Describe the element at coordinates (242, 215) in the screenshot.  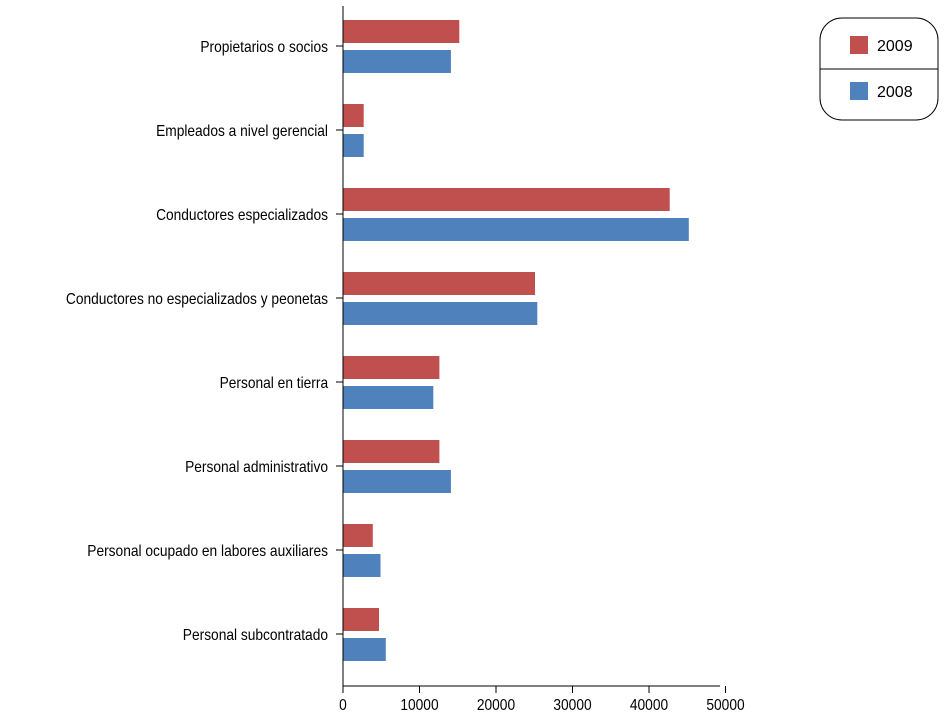
I see `category-label: Conductores especializados` at that location.